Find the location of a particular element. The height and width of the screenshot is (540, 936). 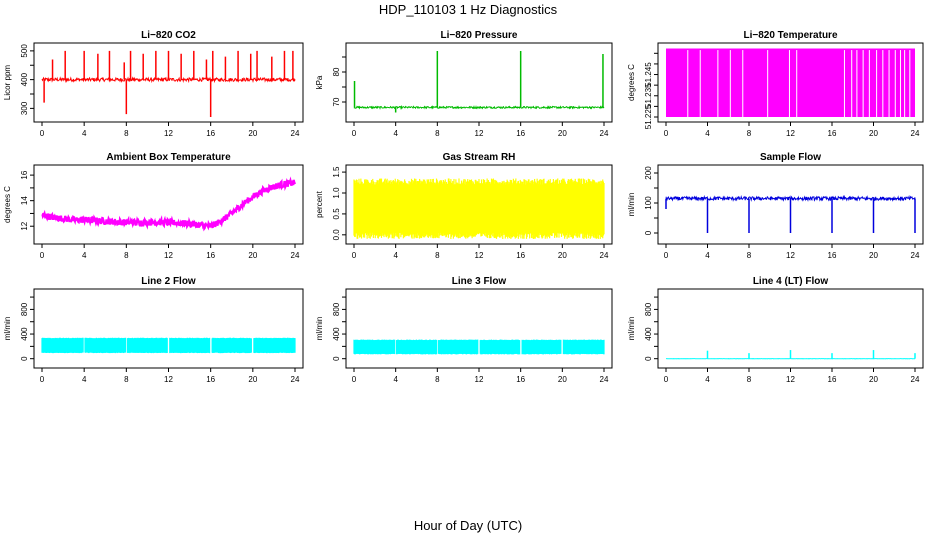

chart-title: HDP_110103 1 Hz Diagnostics is located at coordinates (468, 9).